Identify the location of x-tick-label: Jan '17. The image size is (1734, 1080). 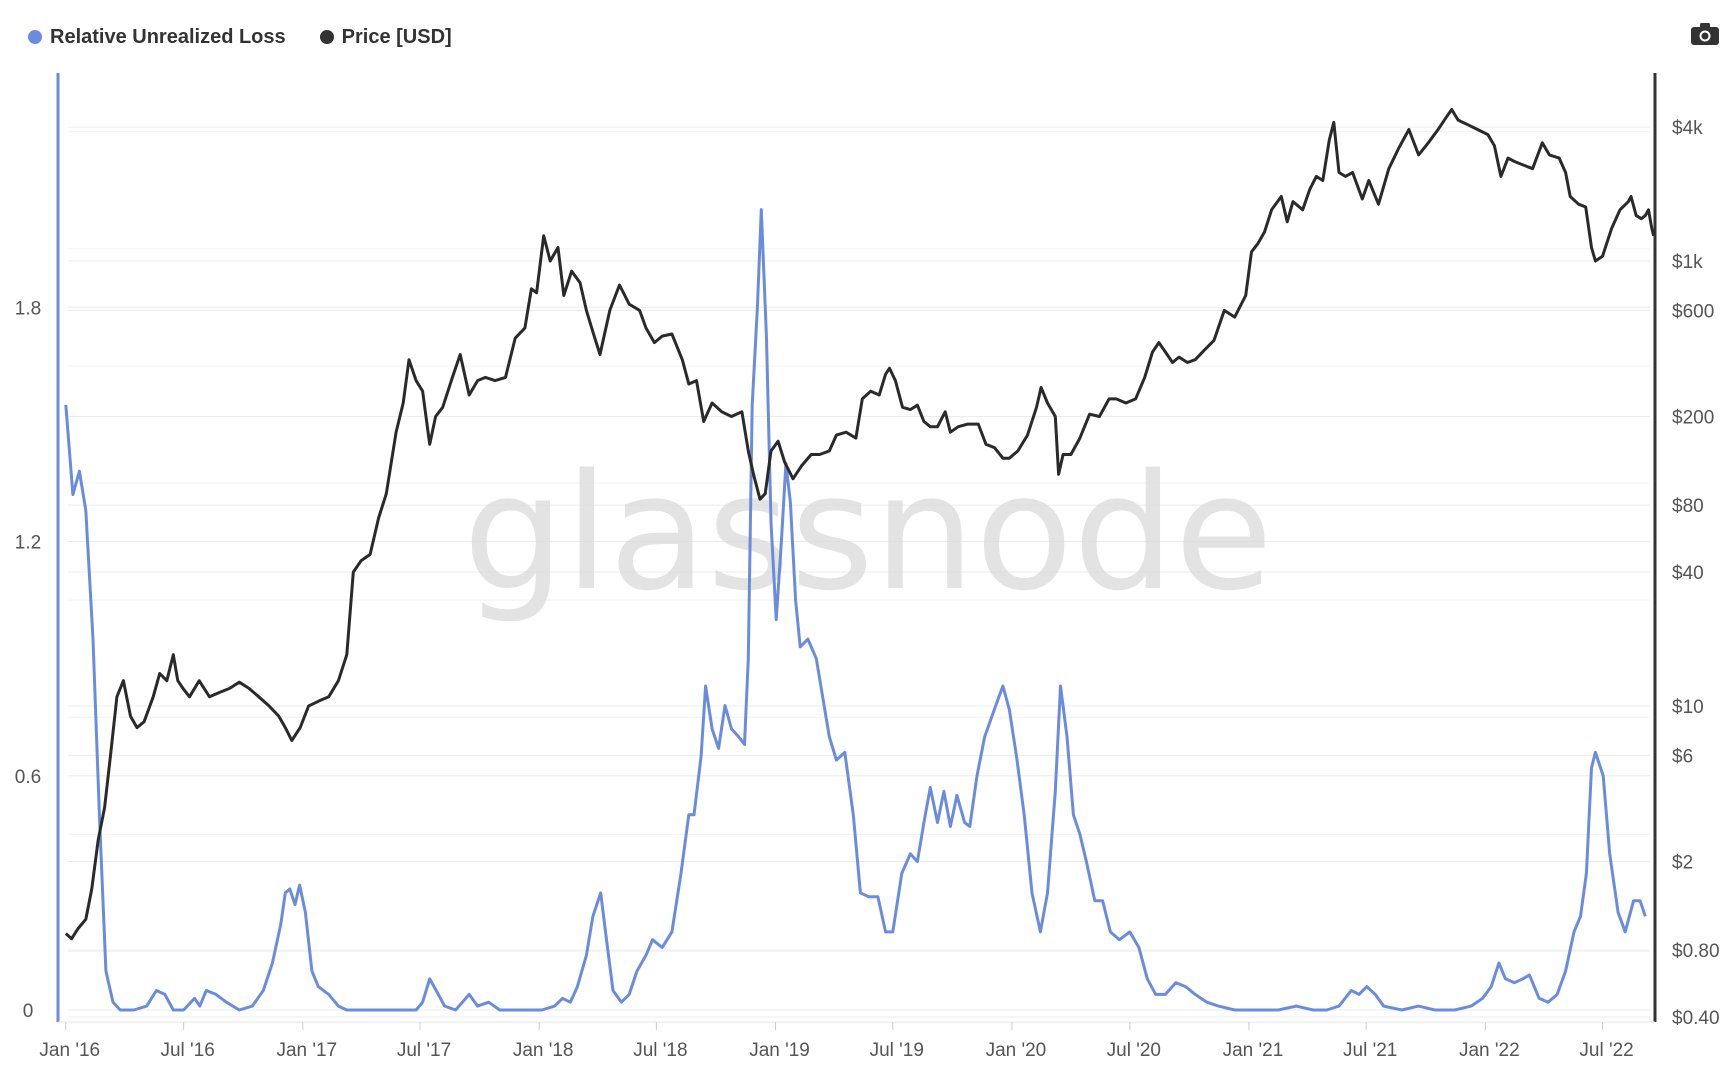
(306, 1050).